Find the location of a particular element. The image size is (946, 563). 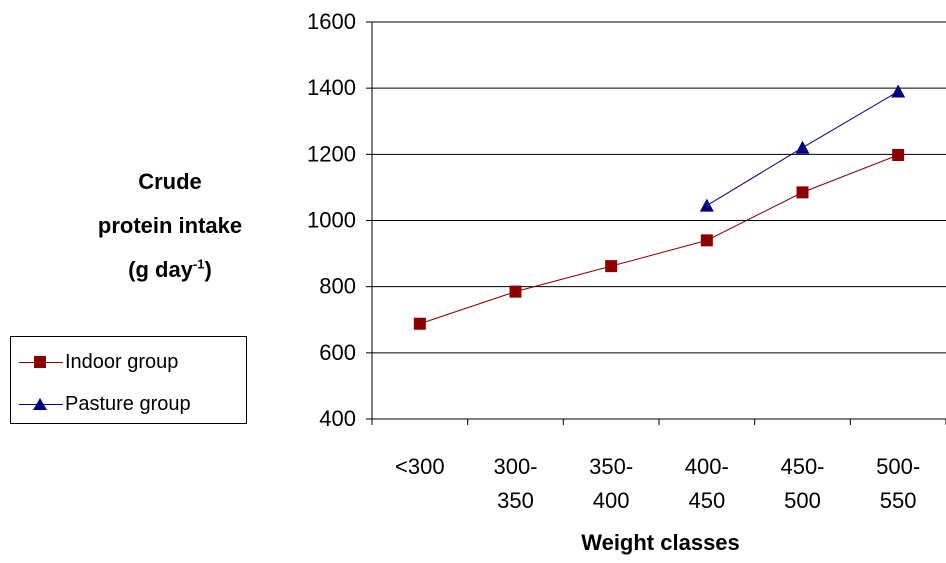

x-tick-label-0: <300 is located at coordinates (420, 466).